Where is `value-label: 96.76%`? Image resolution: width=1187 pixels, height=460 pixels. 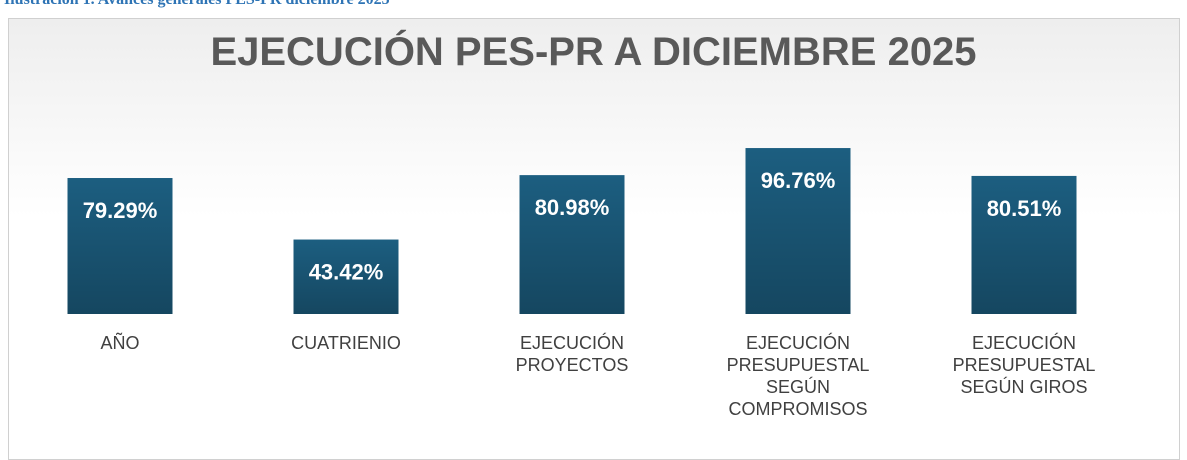 value-label: 96.76% is located at coordinates (798, 180).